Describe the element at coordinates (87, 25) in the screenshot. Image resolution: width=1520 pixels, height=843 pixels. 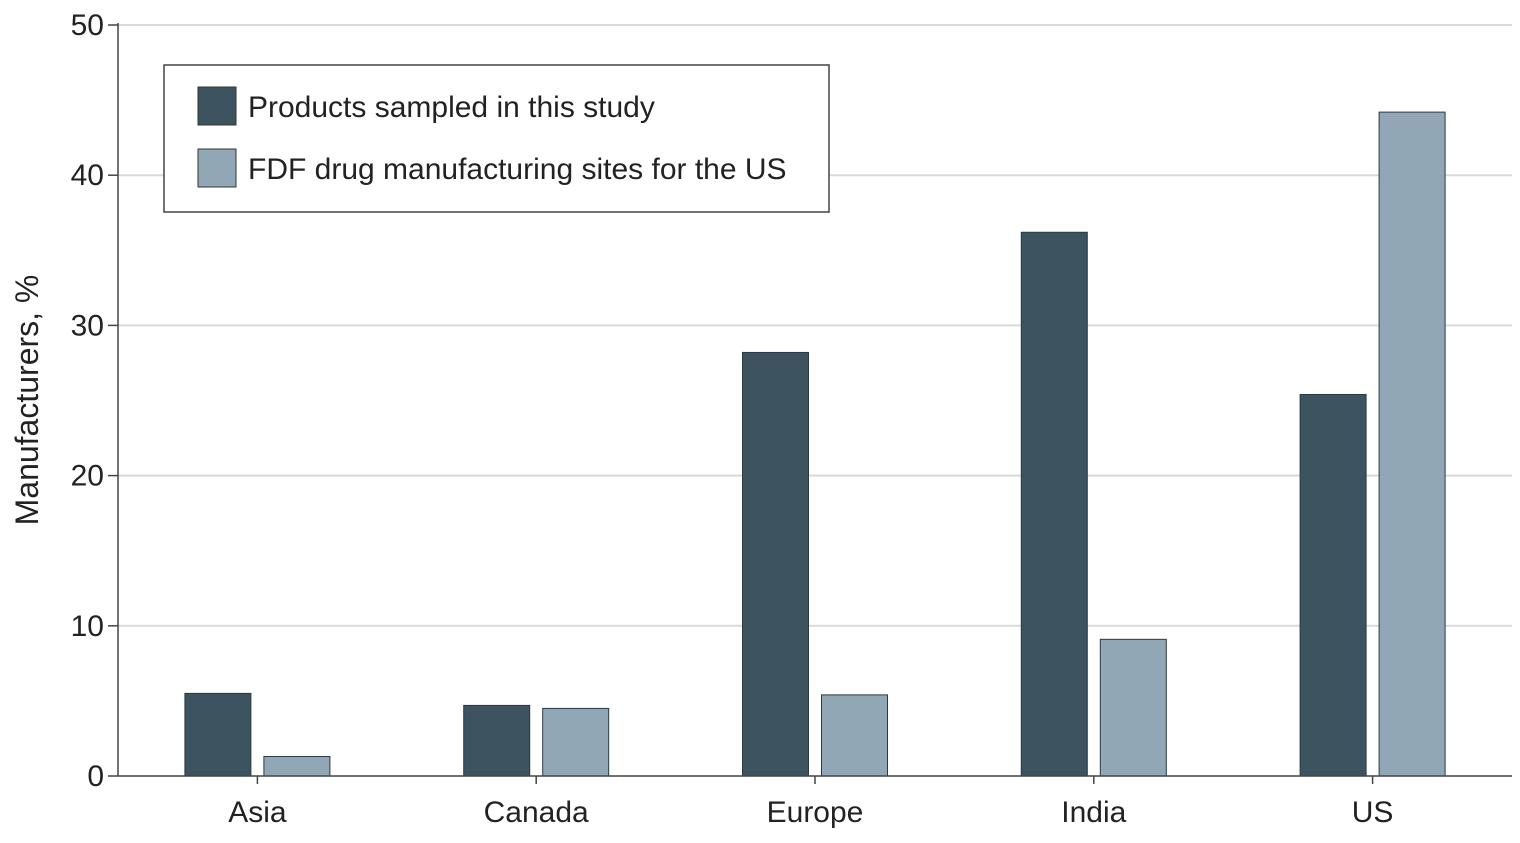
I see `y-tick-label: 50` at that location.